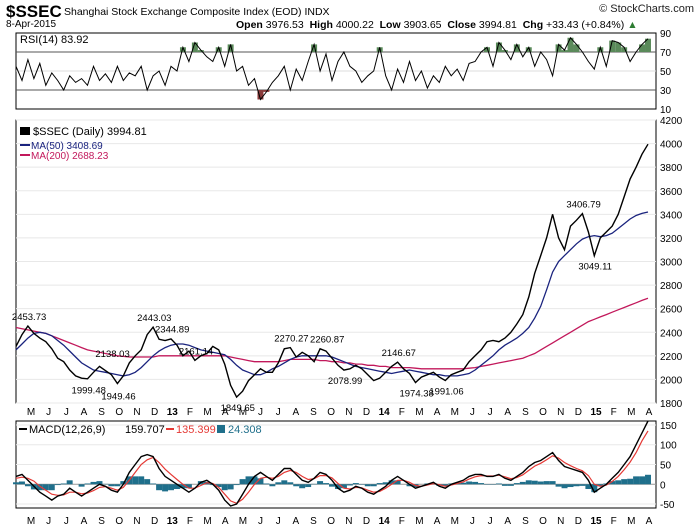  I want to click on macd-legend-macd: 159.707, so click(145, 430).